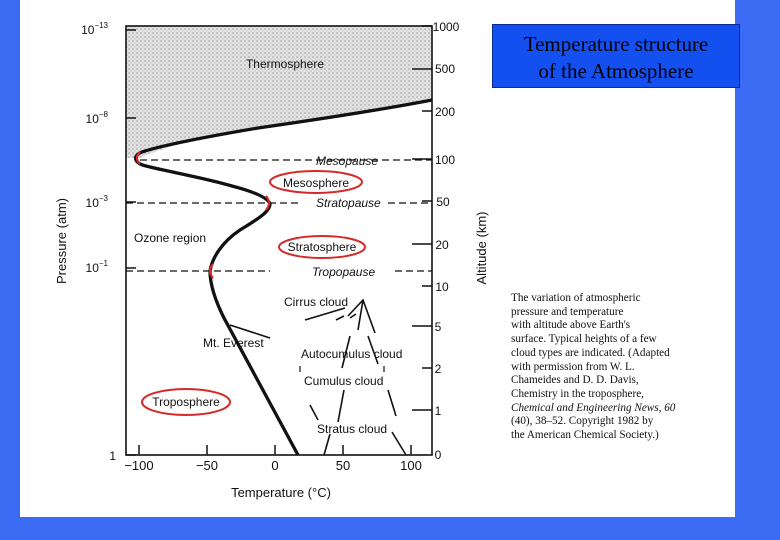  Describe the element at coordinates (347, 161) in the screenshot. I see `mesopause-label: Mesopause` at that location.